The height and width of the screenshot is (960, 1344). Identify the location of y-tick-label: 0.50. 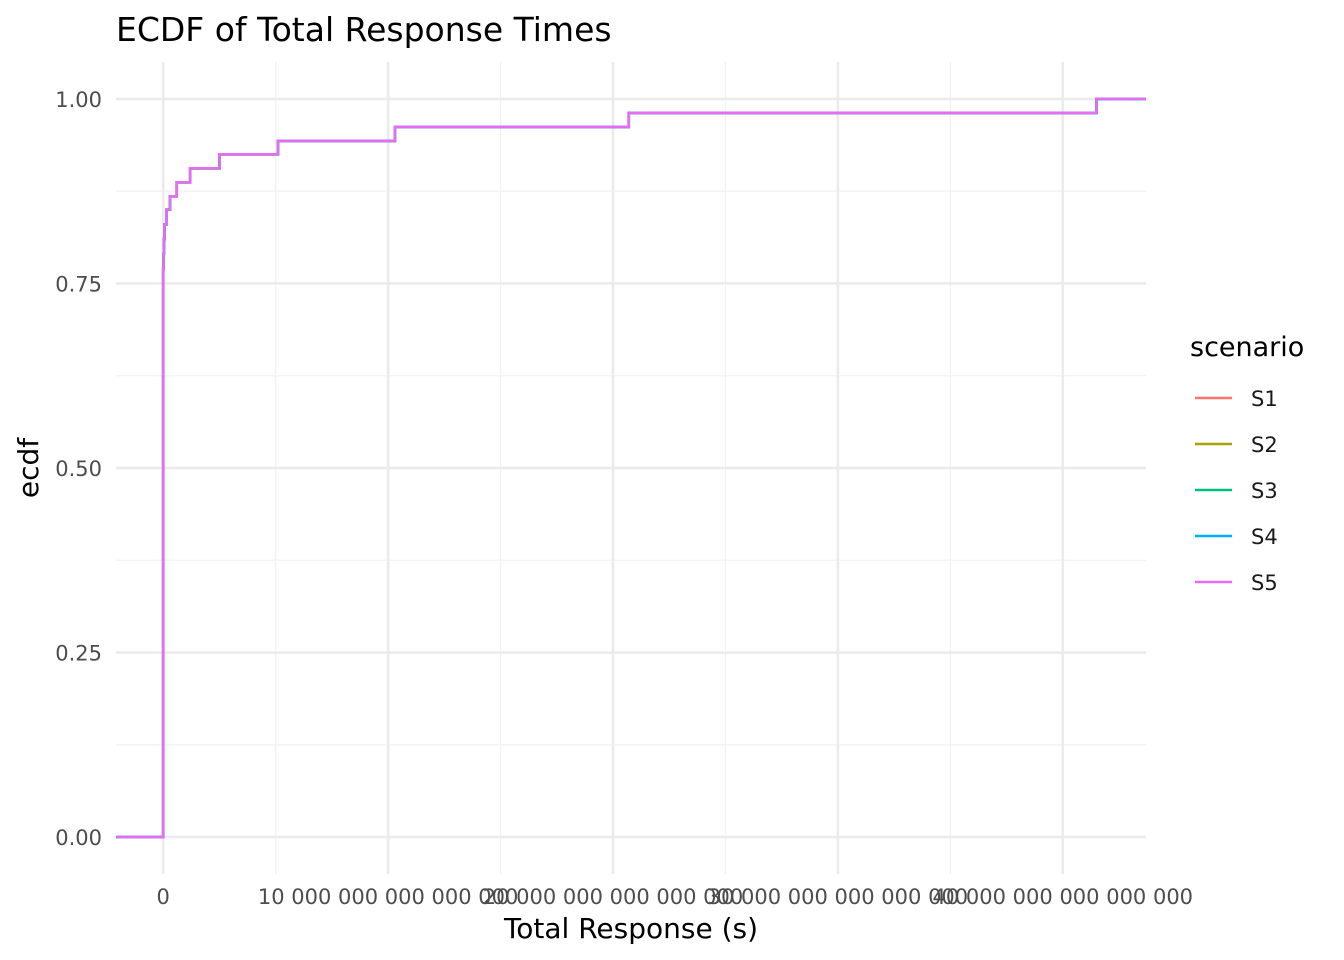
(78, 469).